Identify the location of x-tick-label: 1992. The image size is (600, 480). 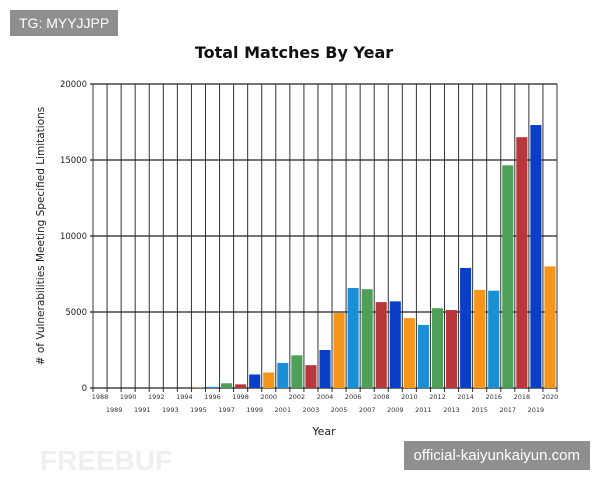
(156, 397).